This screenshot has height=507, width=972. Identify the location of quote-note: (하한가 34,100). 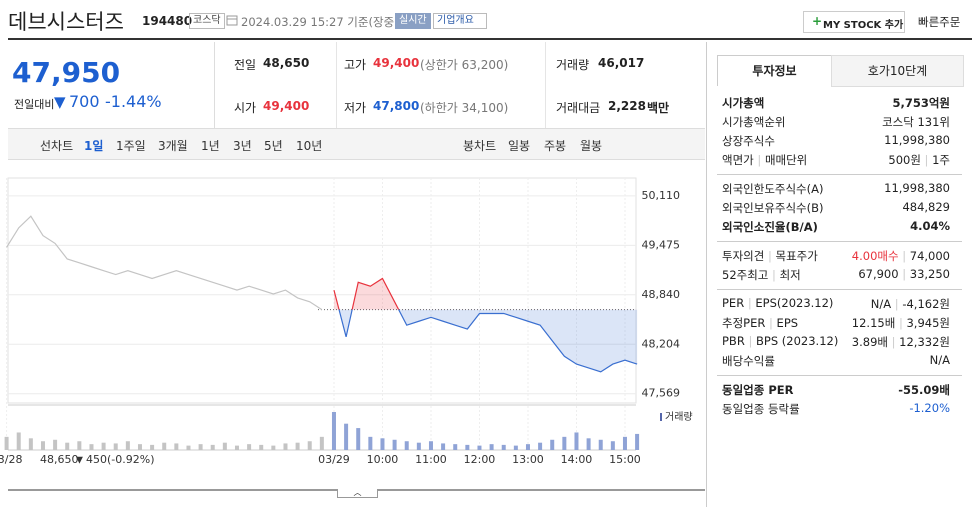
(464, 108).